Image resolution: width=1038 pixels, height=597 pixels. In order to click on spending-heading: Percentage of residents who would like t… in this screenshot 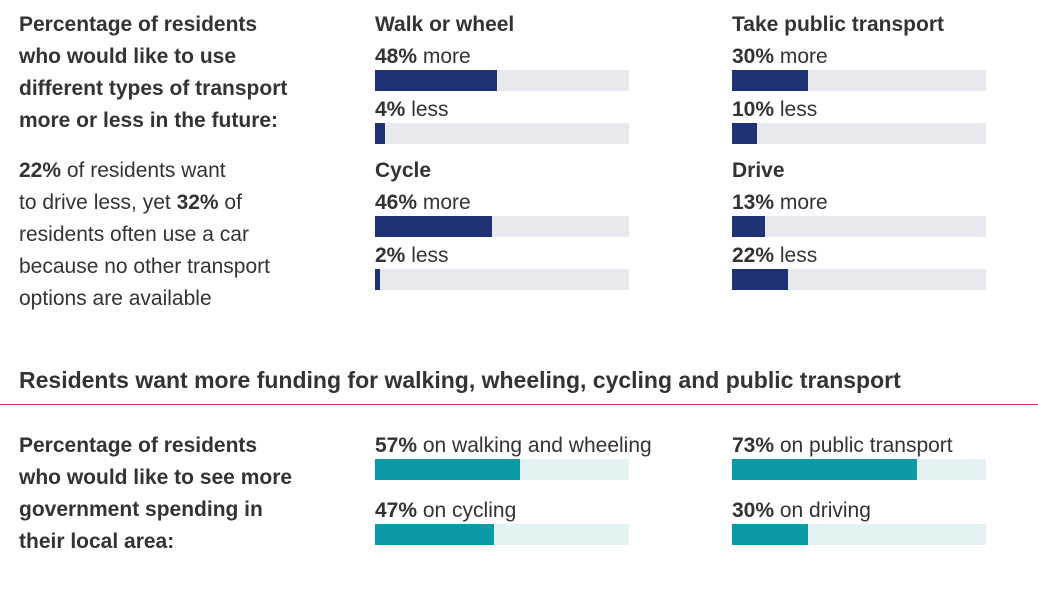, I will do `click(184, 494)`.